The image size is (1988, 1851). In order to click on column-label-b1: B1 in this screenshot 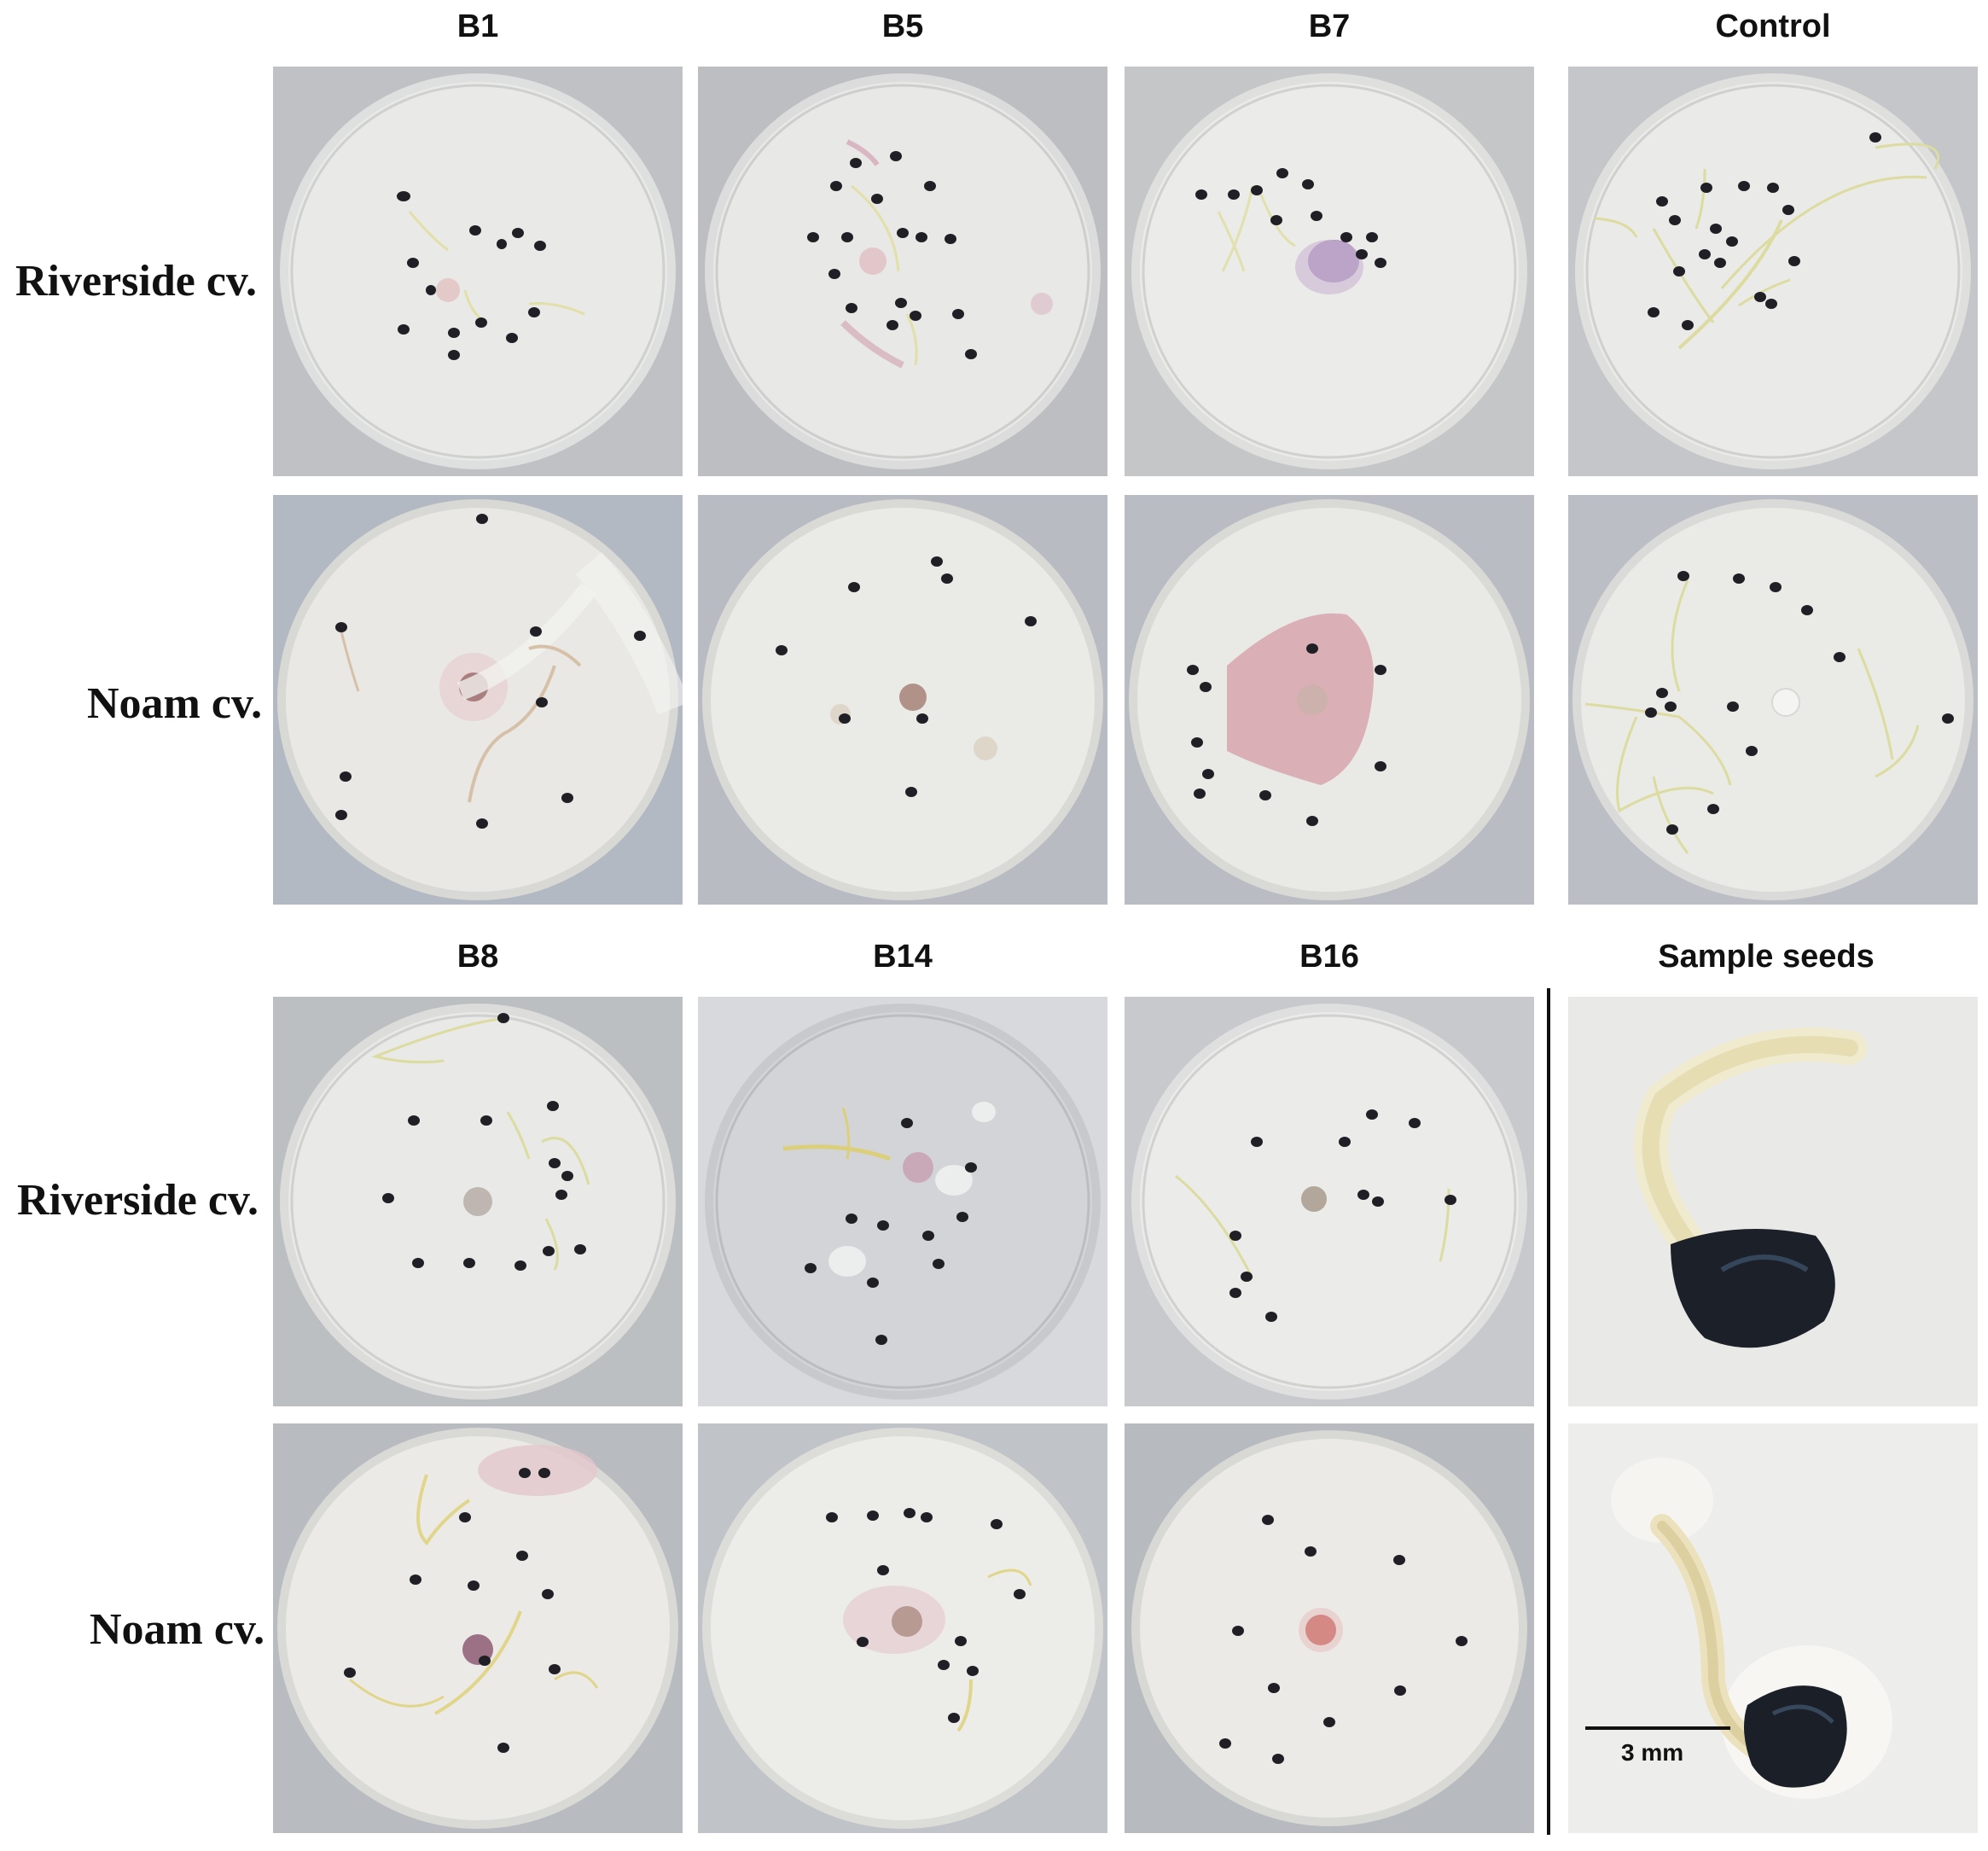, I will do `click(477, 26)`.